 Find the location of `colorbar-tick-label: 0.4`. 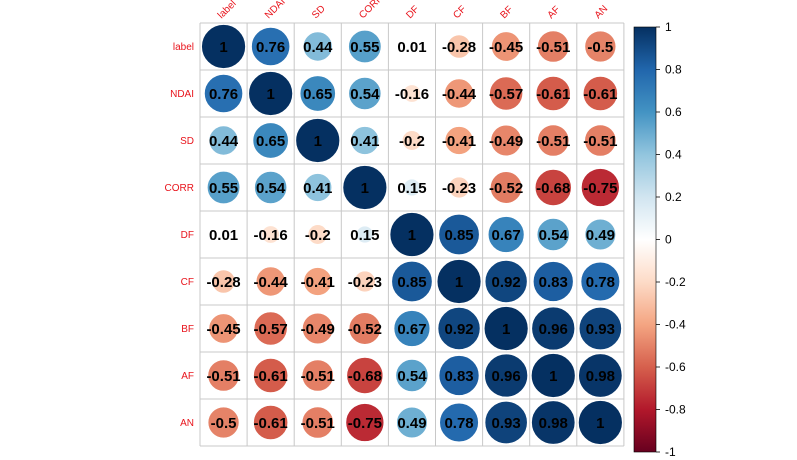

colorbar-tick-label: 0.4 is located at coordinates (673, 155).